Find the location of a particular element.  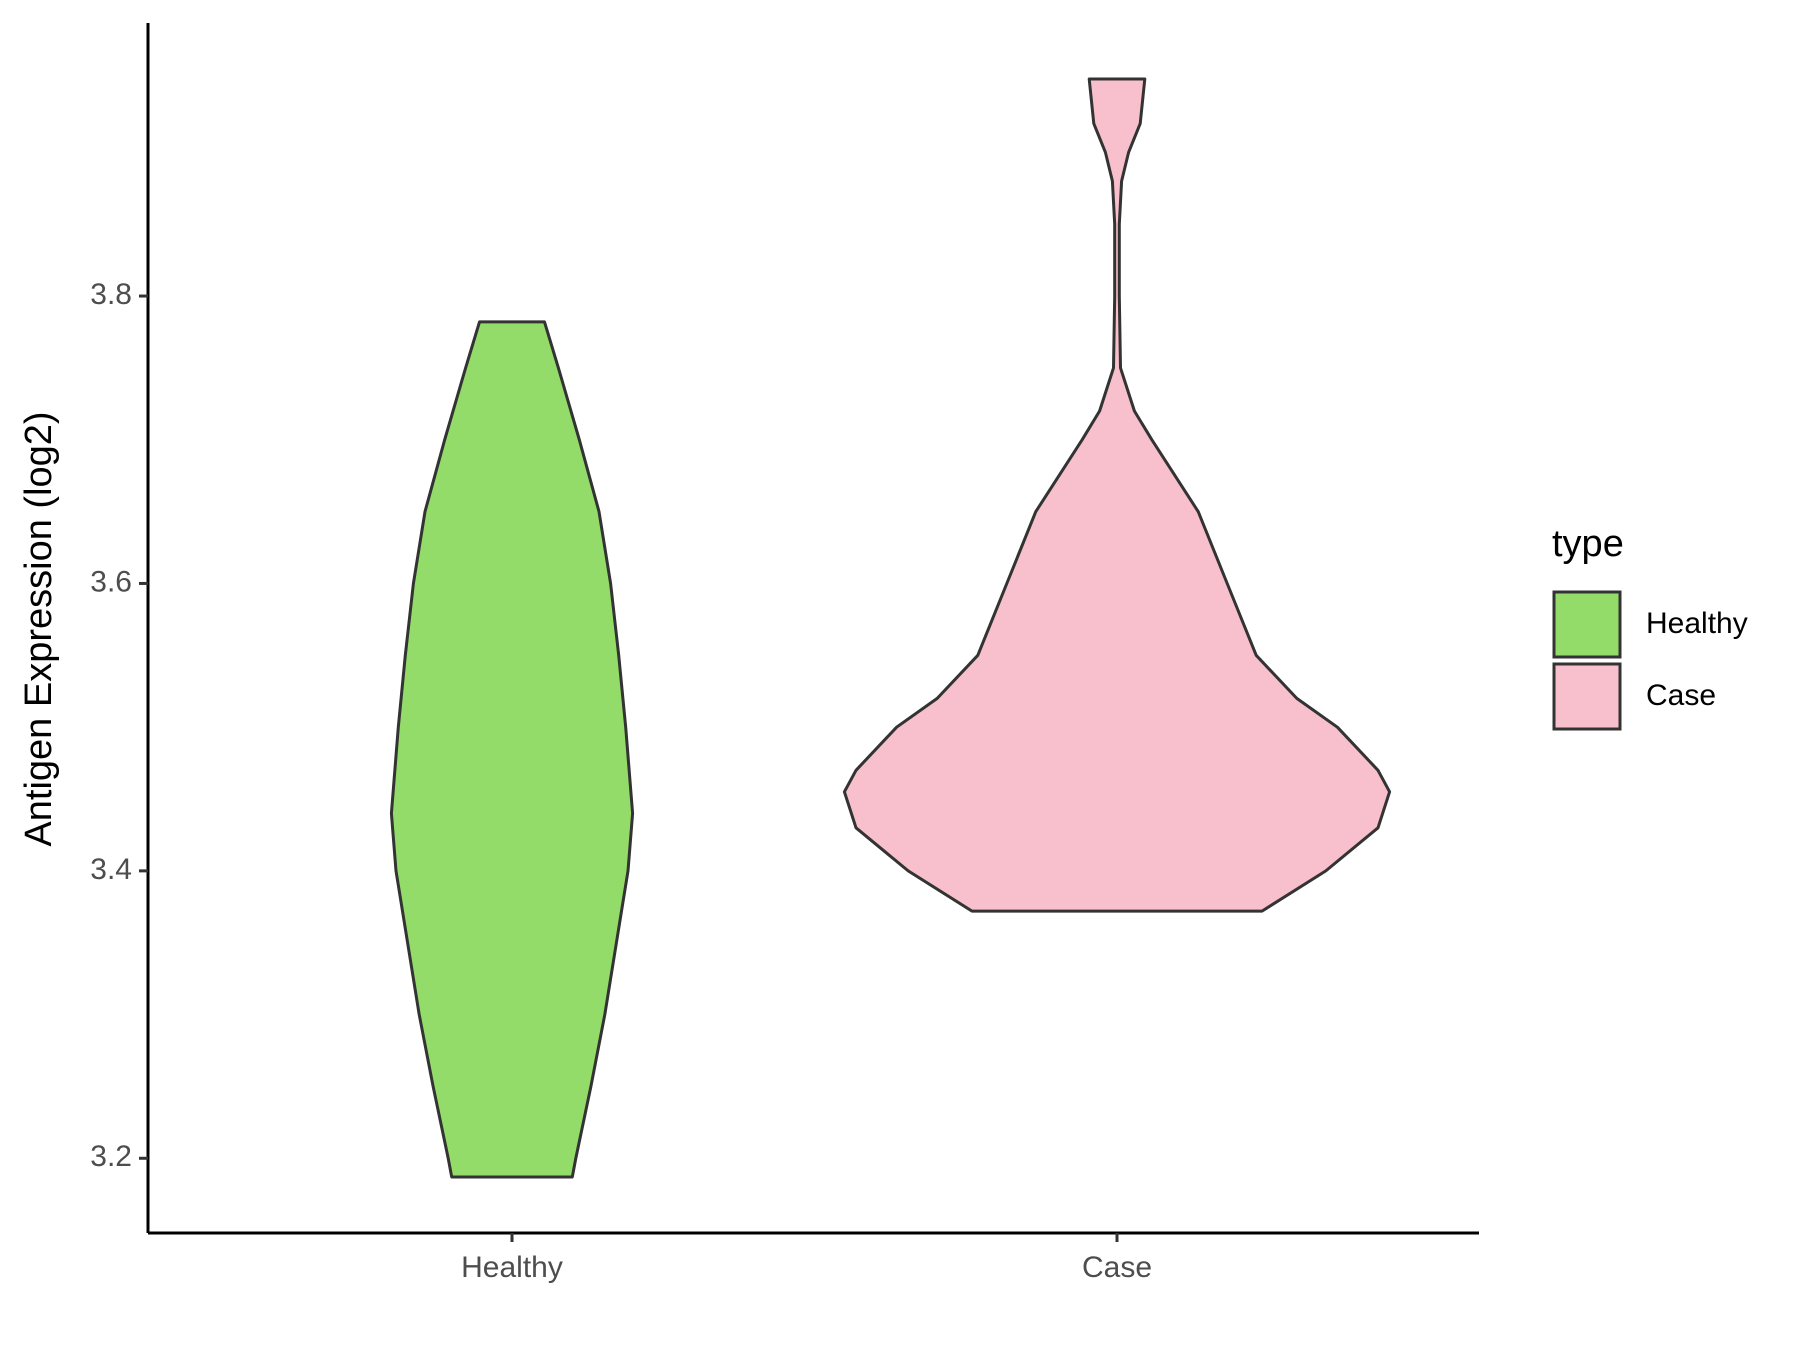

y-tick-label: 3.8 is located at coordinates (111, 294).